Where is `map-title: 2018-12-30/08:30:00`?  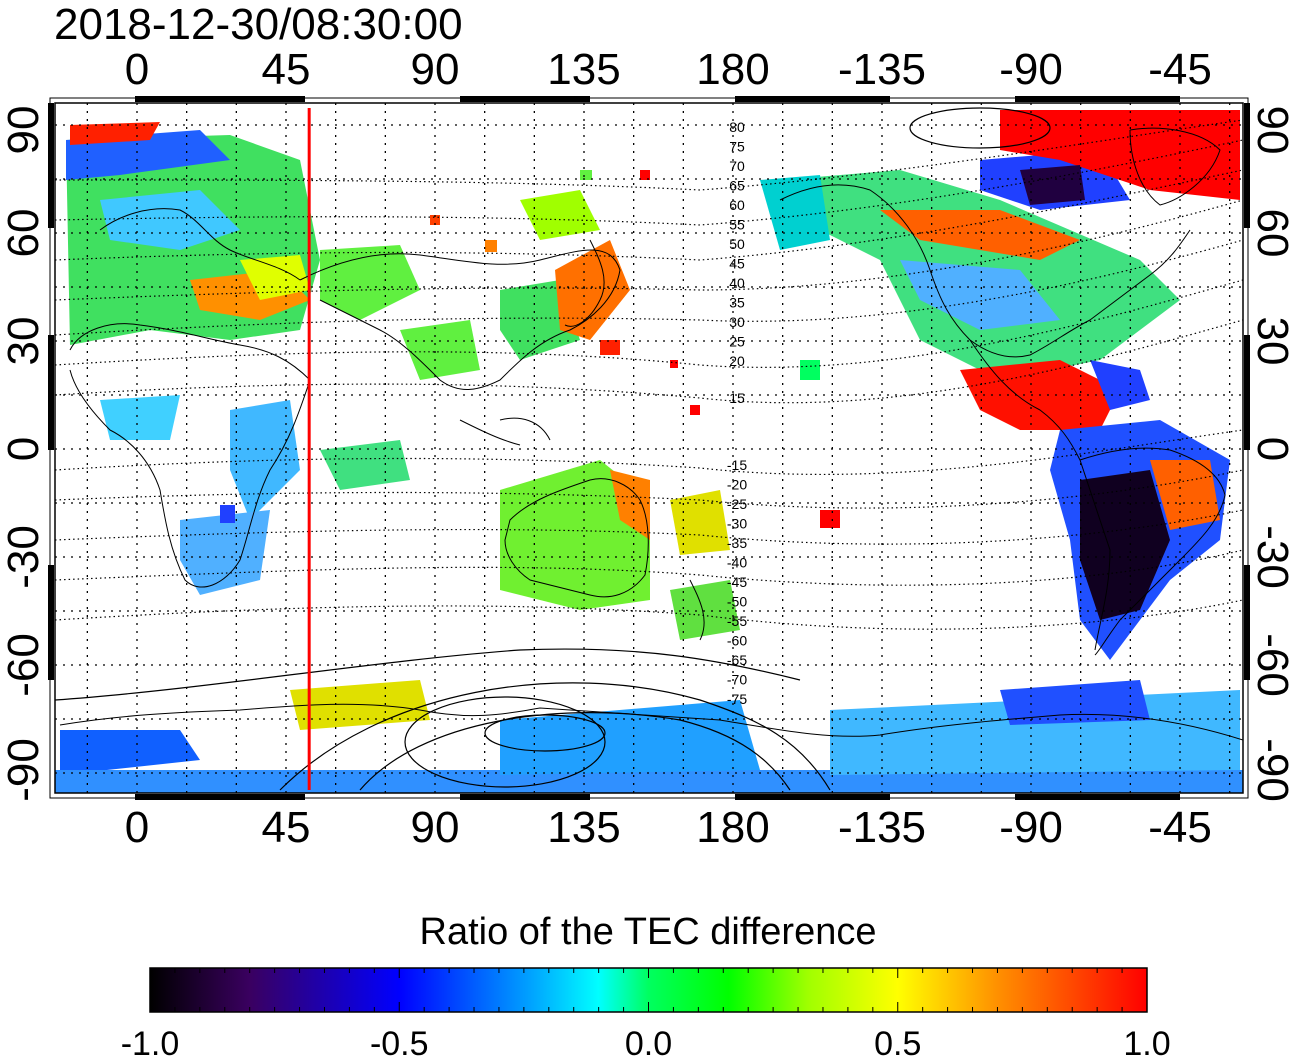 map-title: 2018-12-30/08:30:00 is located at coordinates (258, 24).